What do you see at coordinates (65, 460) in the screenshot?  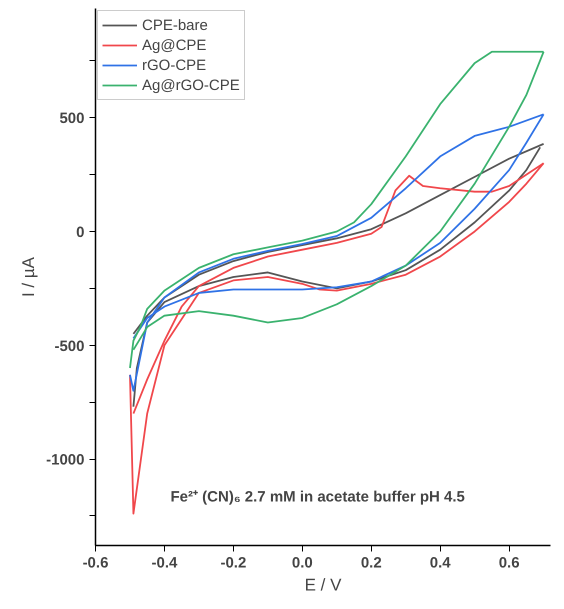 I see `y-tick-label: -1000` at bounding box center [65, 460].